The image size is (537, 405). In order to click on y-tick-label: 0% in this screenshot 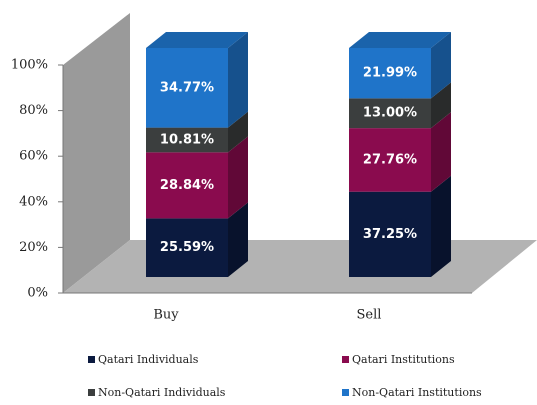, I will do `click(37, 293)`.